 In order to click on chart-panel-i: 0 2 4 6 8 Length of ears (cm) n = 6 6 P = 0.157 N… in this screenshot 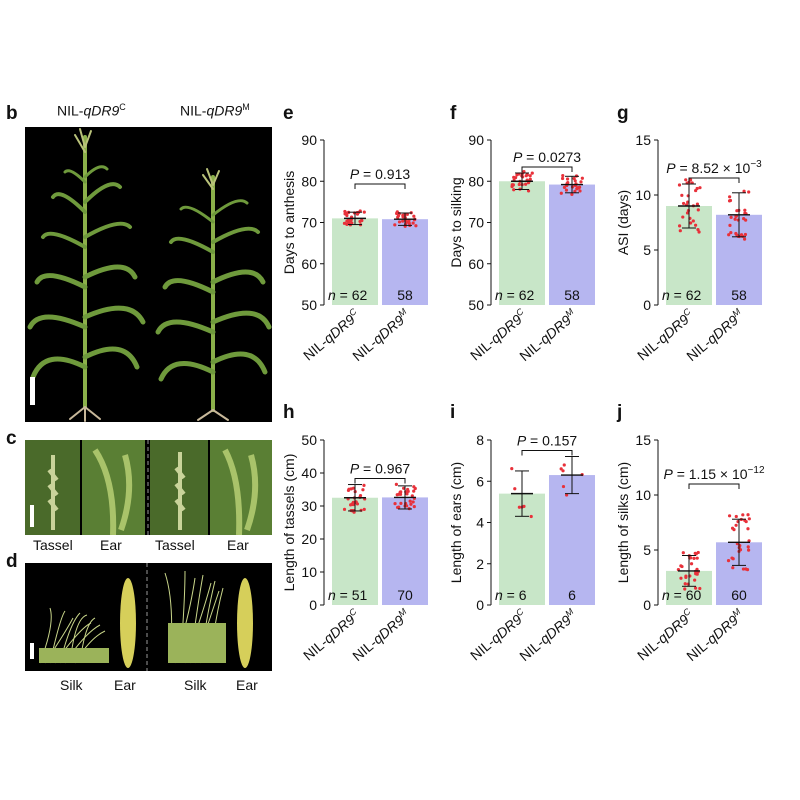, I will do `click(521, 548)`.